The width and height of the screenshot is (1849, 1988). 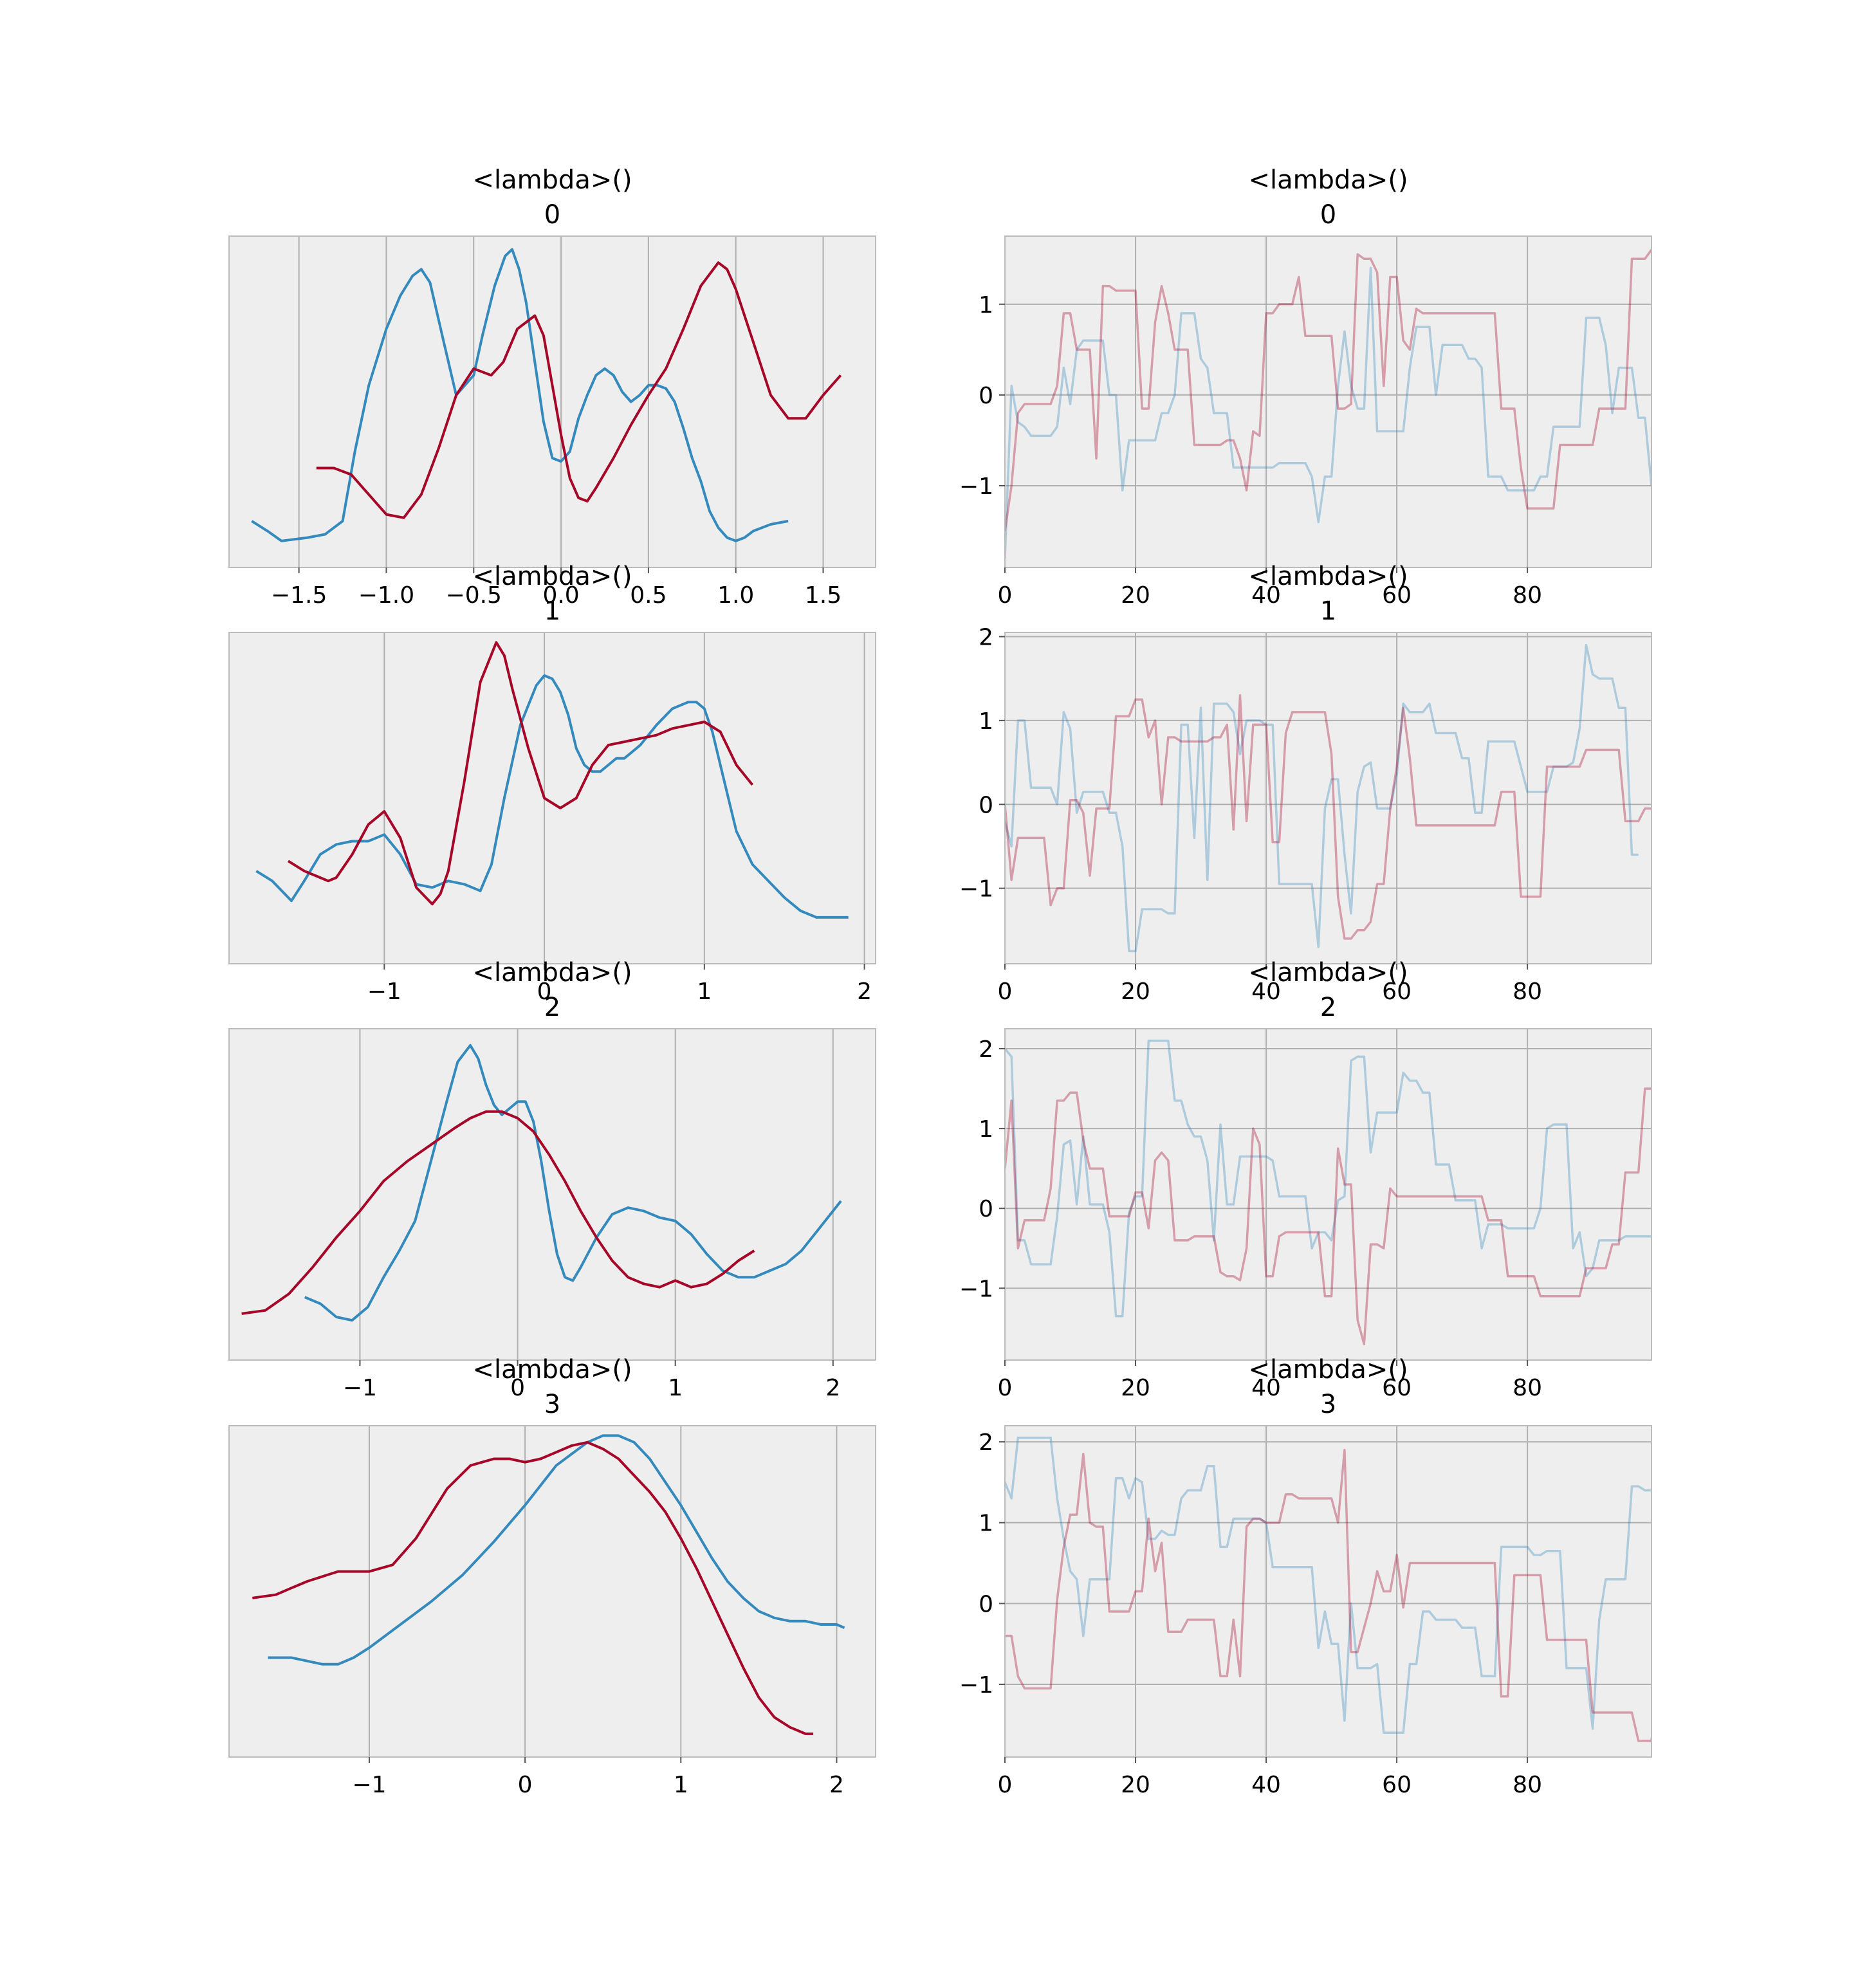 What do you see at coordinates (823, 595) in the screenshot?
I see `x-tick-label: 1.5` at bounding box center [823, 595].